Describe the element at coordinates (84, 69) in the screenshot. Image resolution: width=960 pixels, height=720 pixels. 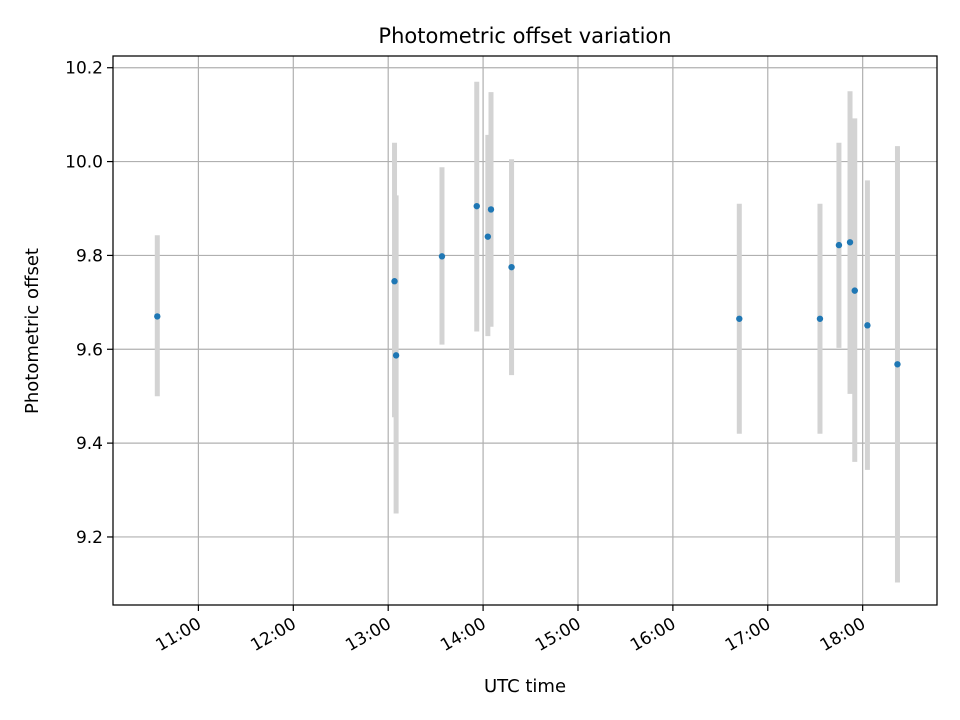
I see `y-tick-label: 10.2` at that location.